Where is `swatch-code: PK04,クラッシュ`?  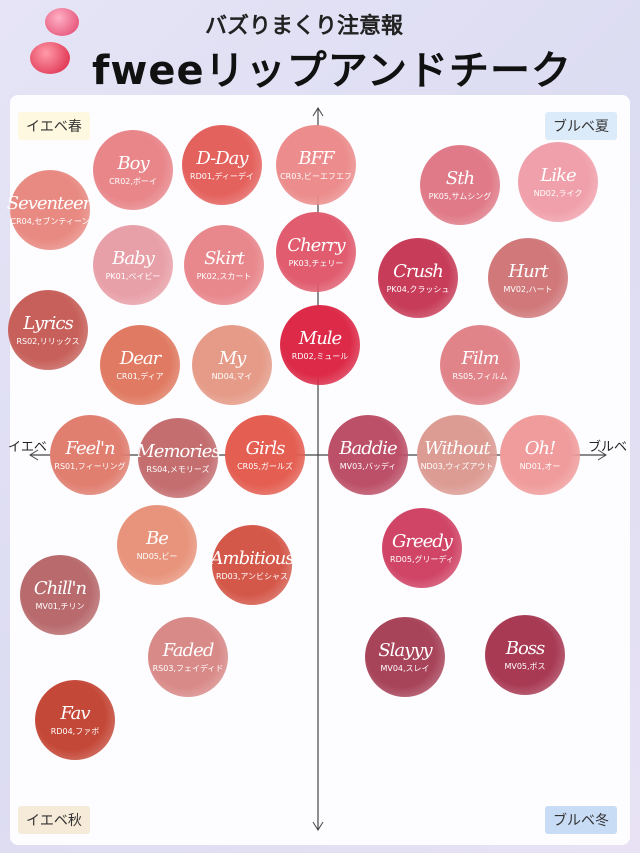 swatch-code: PK04,クラッシュ is located at coordinates (418, 289).